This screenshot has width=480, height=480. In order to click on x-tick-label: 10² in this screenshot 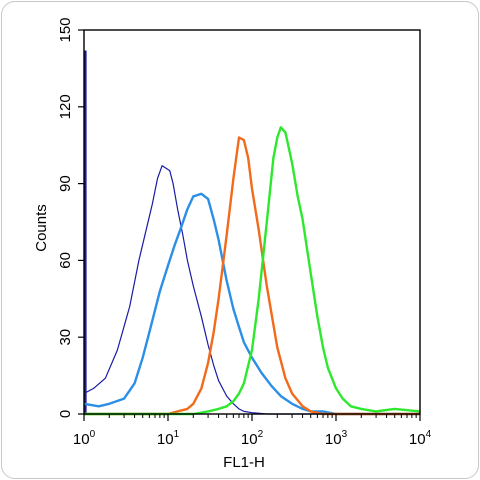, I will do `click(252, 438)`.